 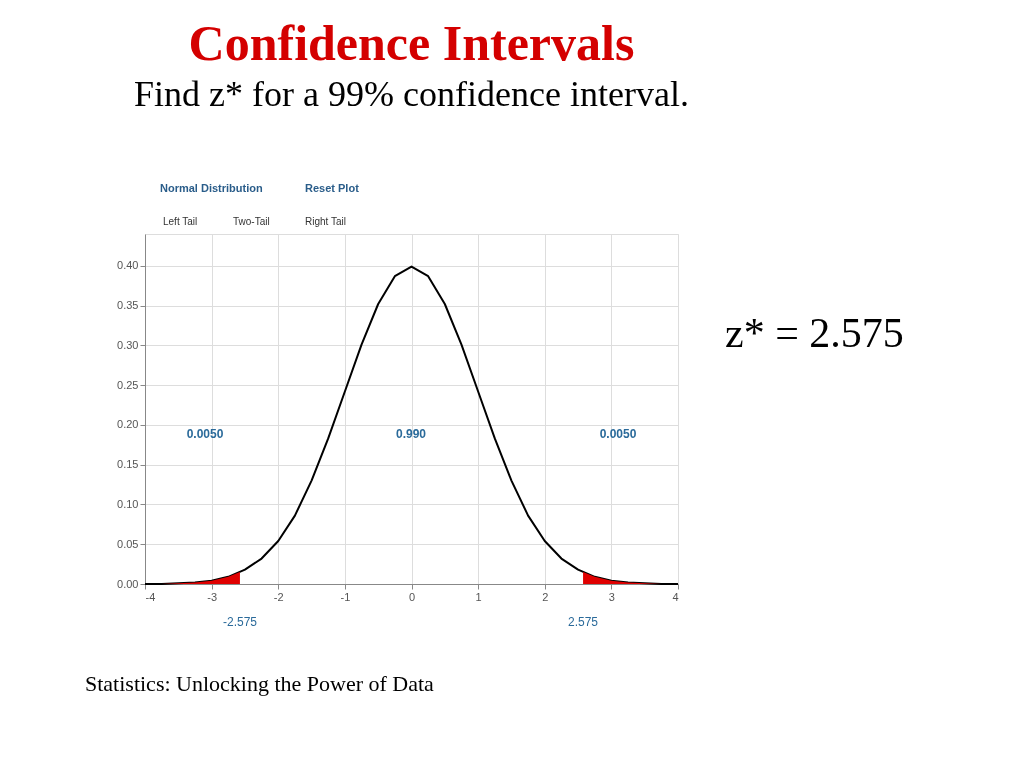 What do you see at coordinates (412, 596) in the screenshot?
I see `x-tick-label: 0` at bounding box center [412, 596].